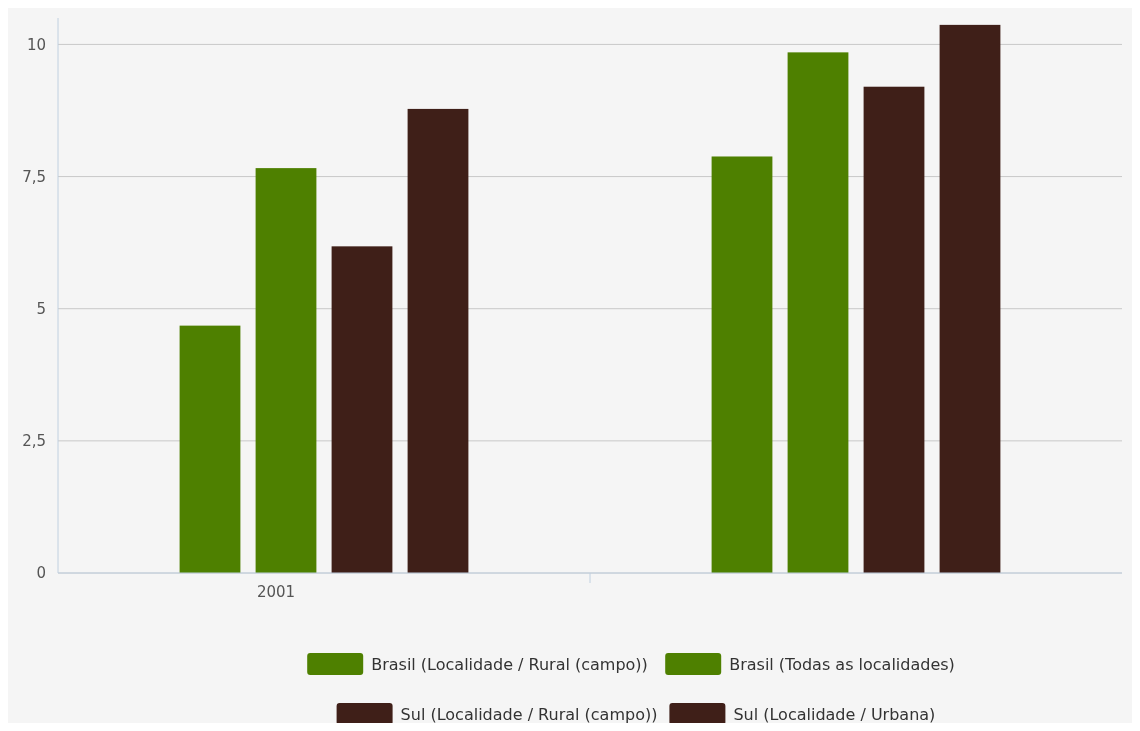 This screenshot has height=731, width=1140. Describe the element at coordinates (842, 664) in the screenshot. I see `legend-label: Brasil (Todas as localidades)` at that location.